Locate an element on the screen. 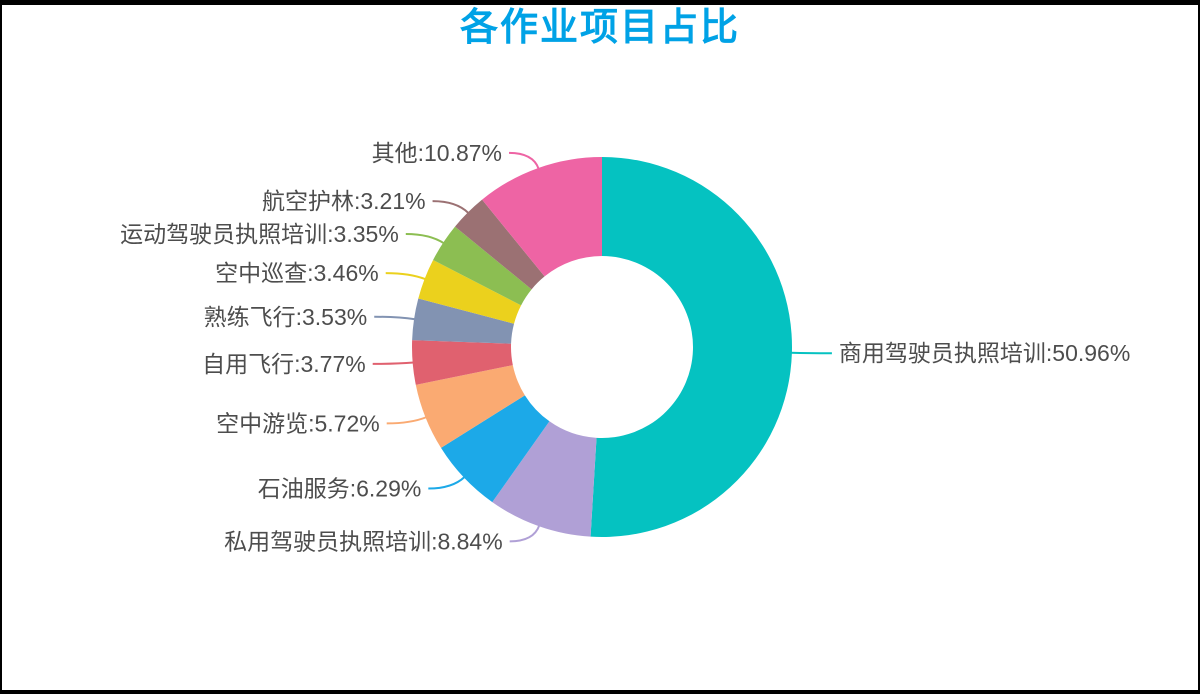 The width and height of the screenshot is (1200, 694). slice-label-1: 私用驾驶员执照培训:8.84% is located at coordinates (363, 541).